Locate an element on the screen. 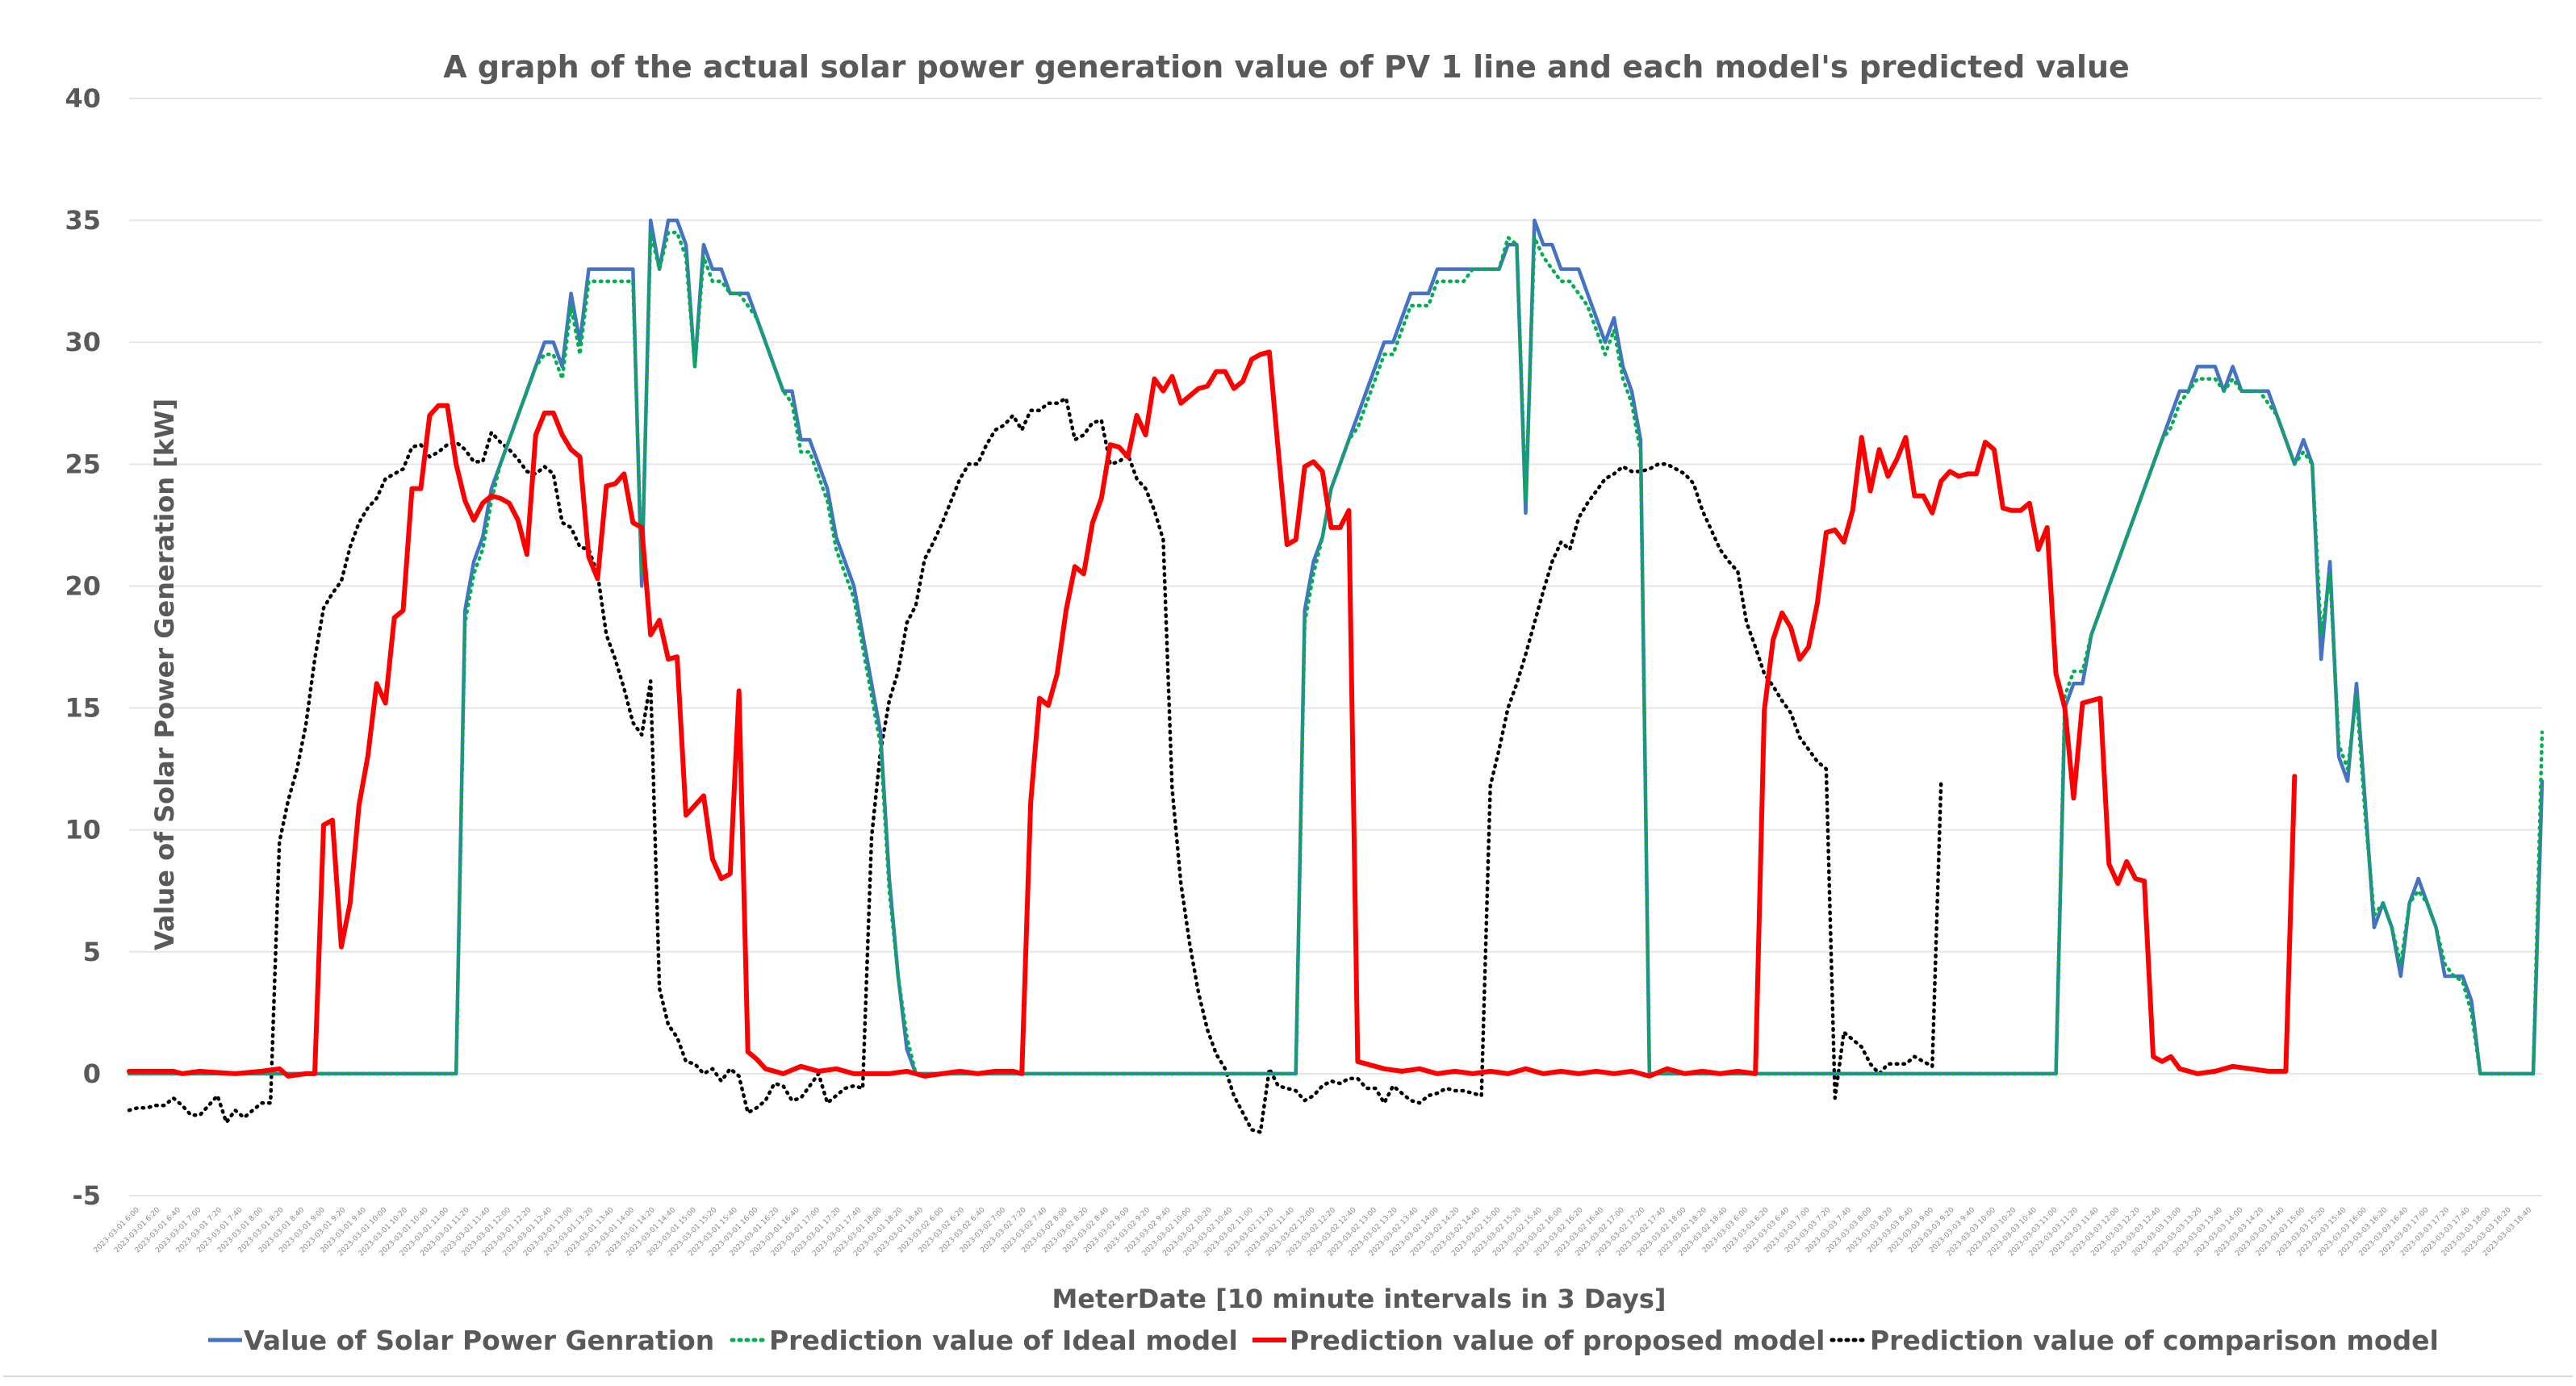 This screenshot has height=1386, width=2576. y-tick-label: 40 is located at coordinates (83, 98).